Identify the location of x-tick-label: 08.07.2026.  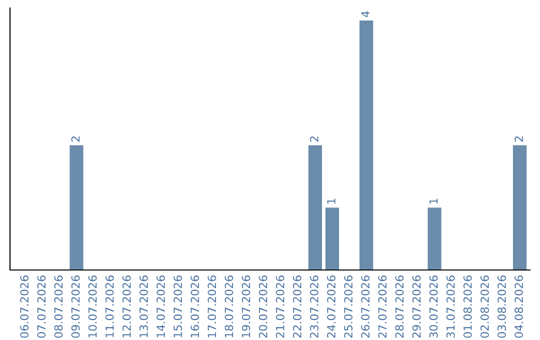
(58, 307).